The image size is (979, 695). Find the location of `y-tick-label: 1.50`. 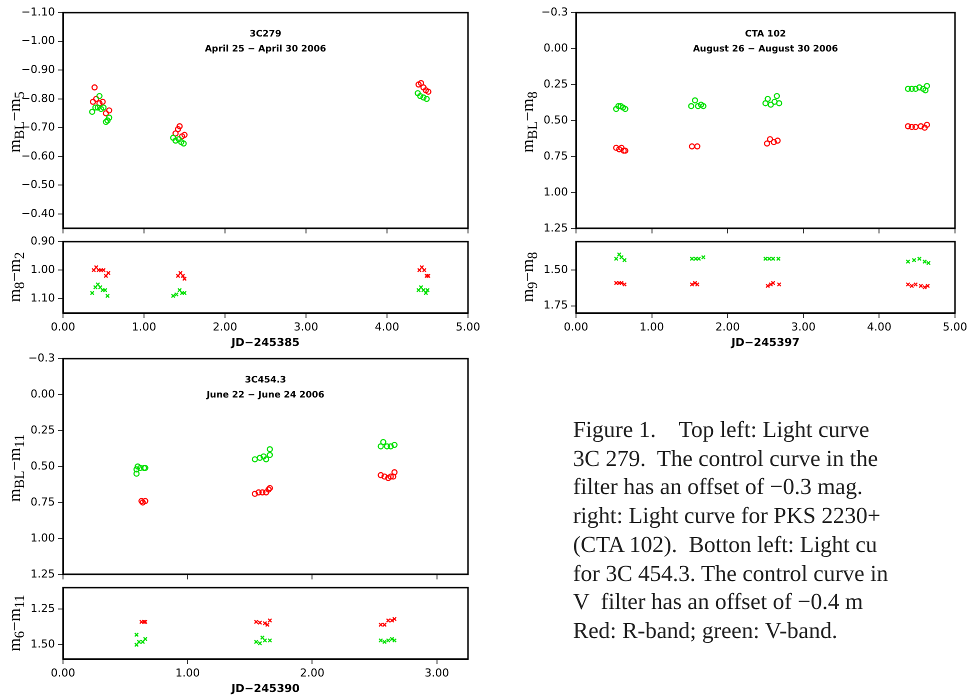

y-tick-label: 1.50 is located at coordinates (556, 269).